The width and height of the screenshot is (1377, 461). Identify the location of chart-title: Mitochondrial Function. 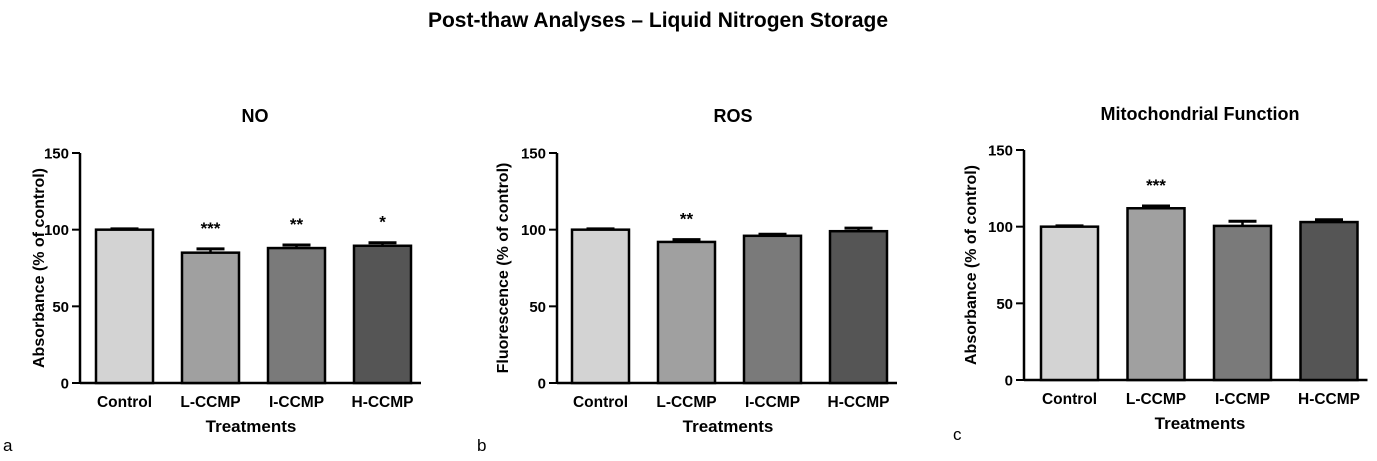
(1200, 114).